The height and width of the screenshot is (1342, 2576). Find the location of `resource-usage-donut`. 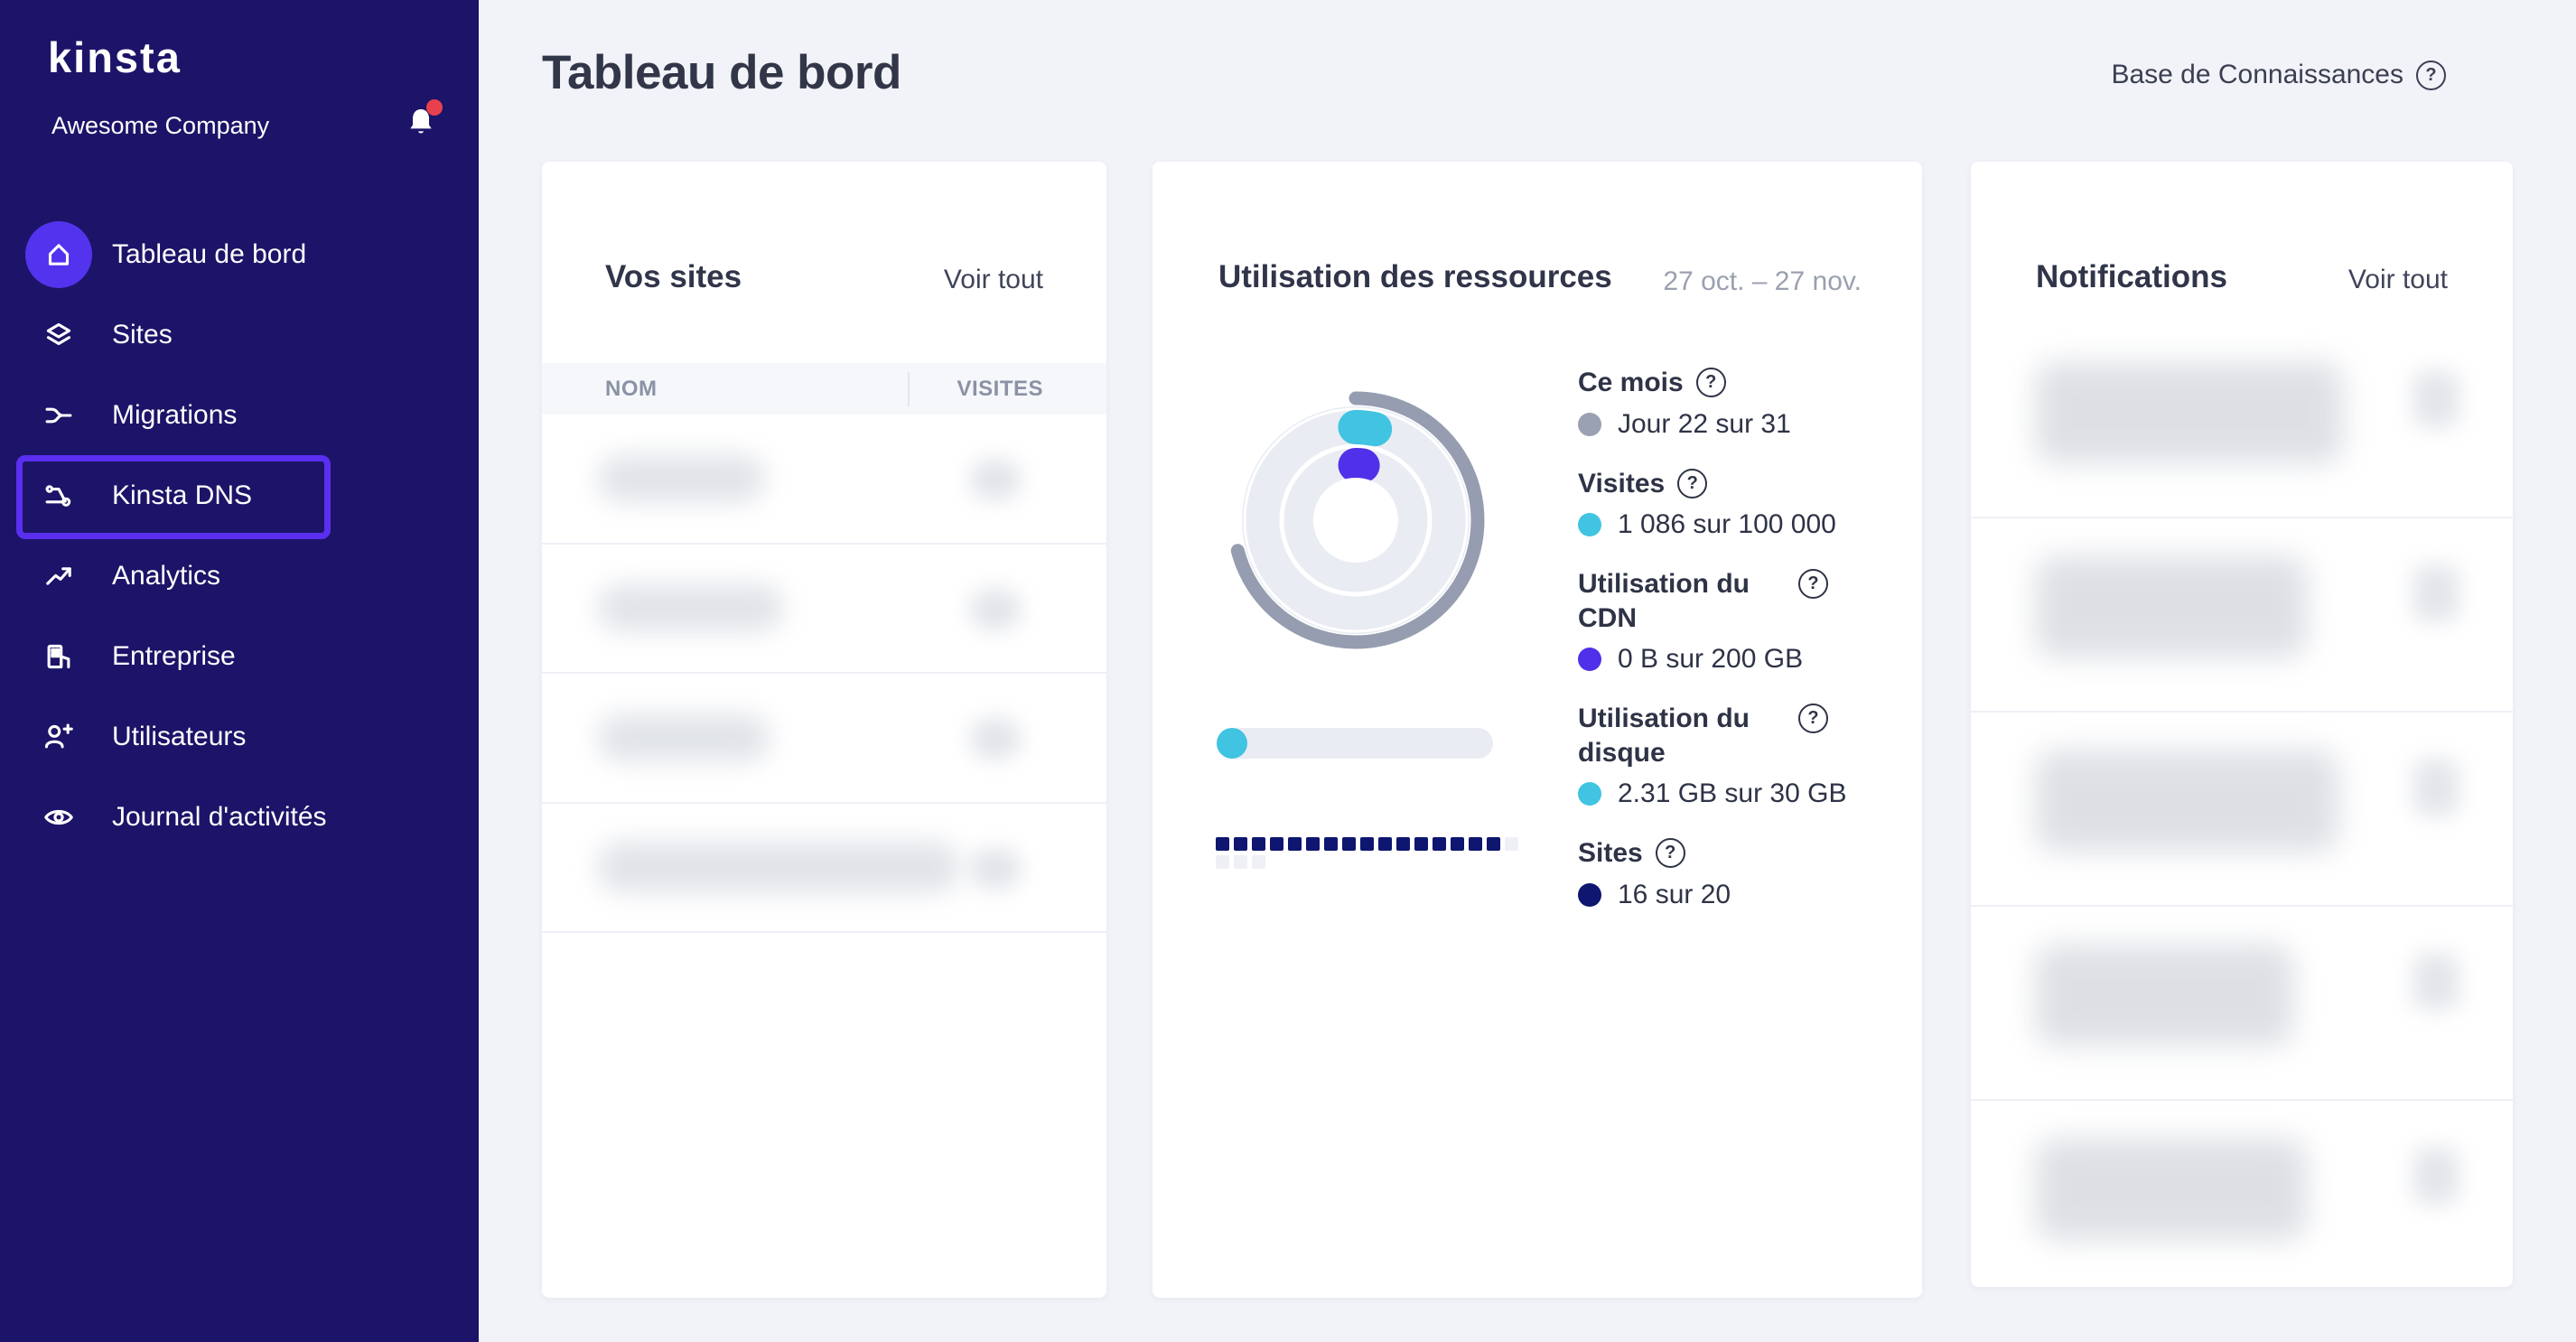

resource-usage-donut is located at coordinates (1356, 520).